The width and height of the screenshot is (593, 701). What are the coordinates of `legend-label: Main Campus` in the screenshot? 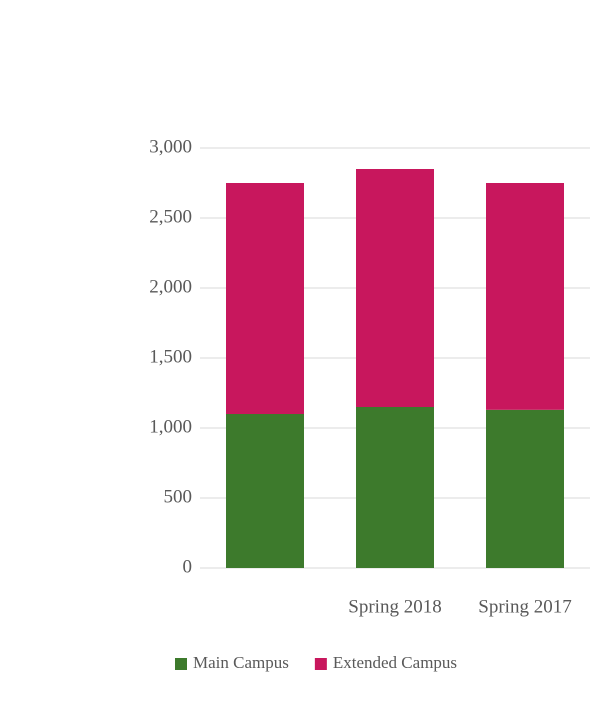 It's located at (241, 662).